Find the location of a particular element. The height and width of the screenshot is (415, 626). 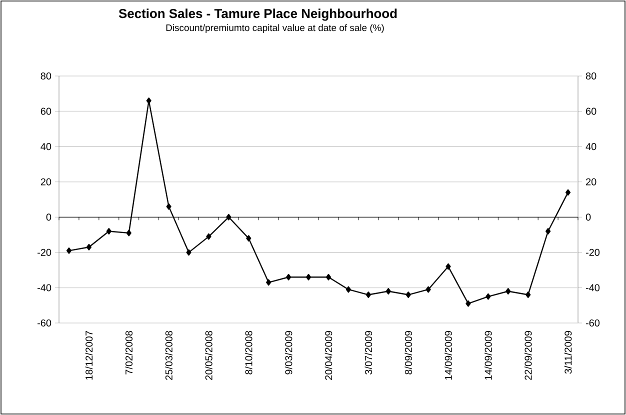

y2-tick-label: 0 is located at coordinates (588, 217).